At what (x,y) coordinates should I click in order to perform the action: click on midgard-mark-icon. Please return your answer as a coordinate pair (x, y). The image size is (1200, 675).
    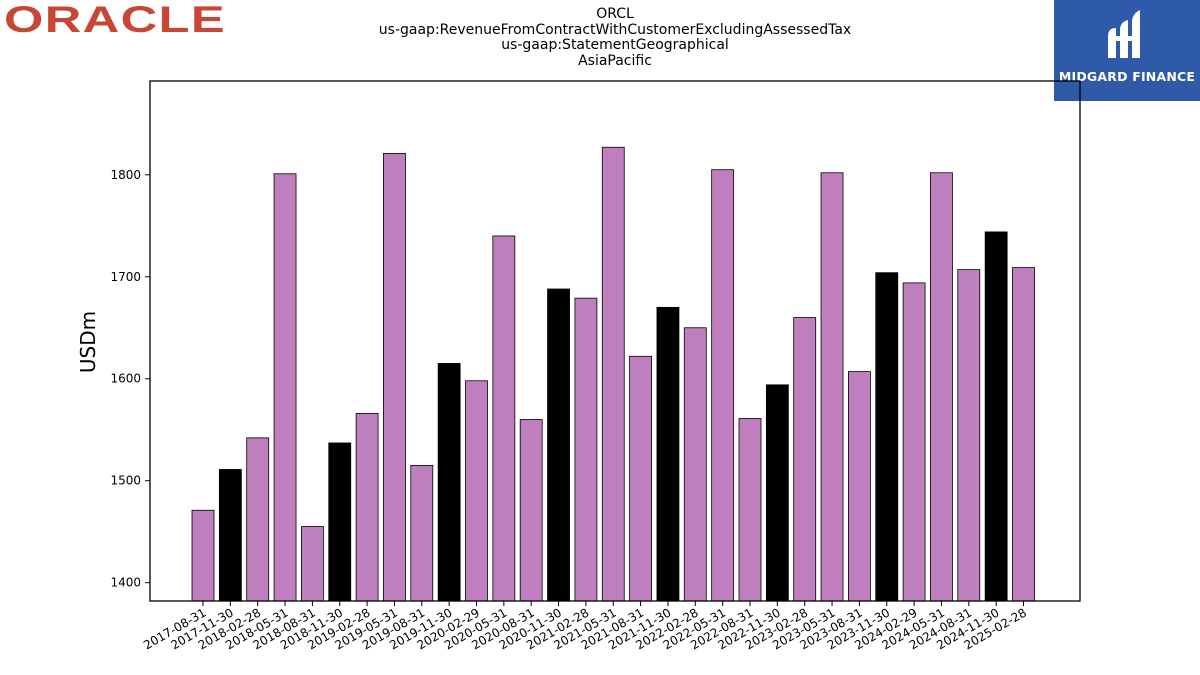
    Looking at the image, I should click on (1124, 34).